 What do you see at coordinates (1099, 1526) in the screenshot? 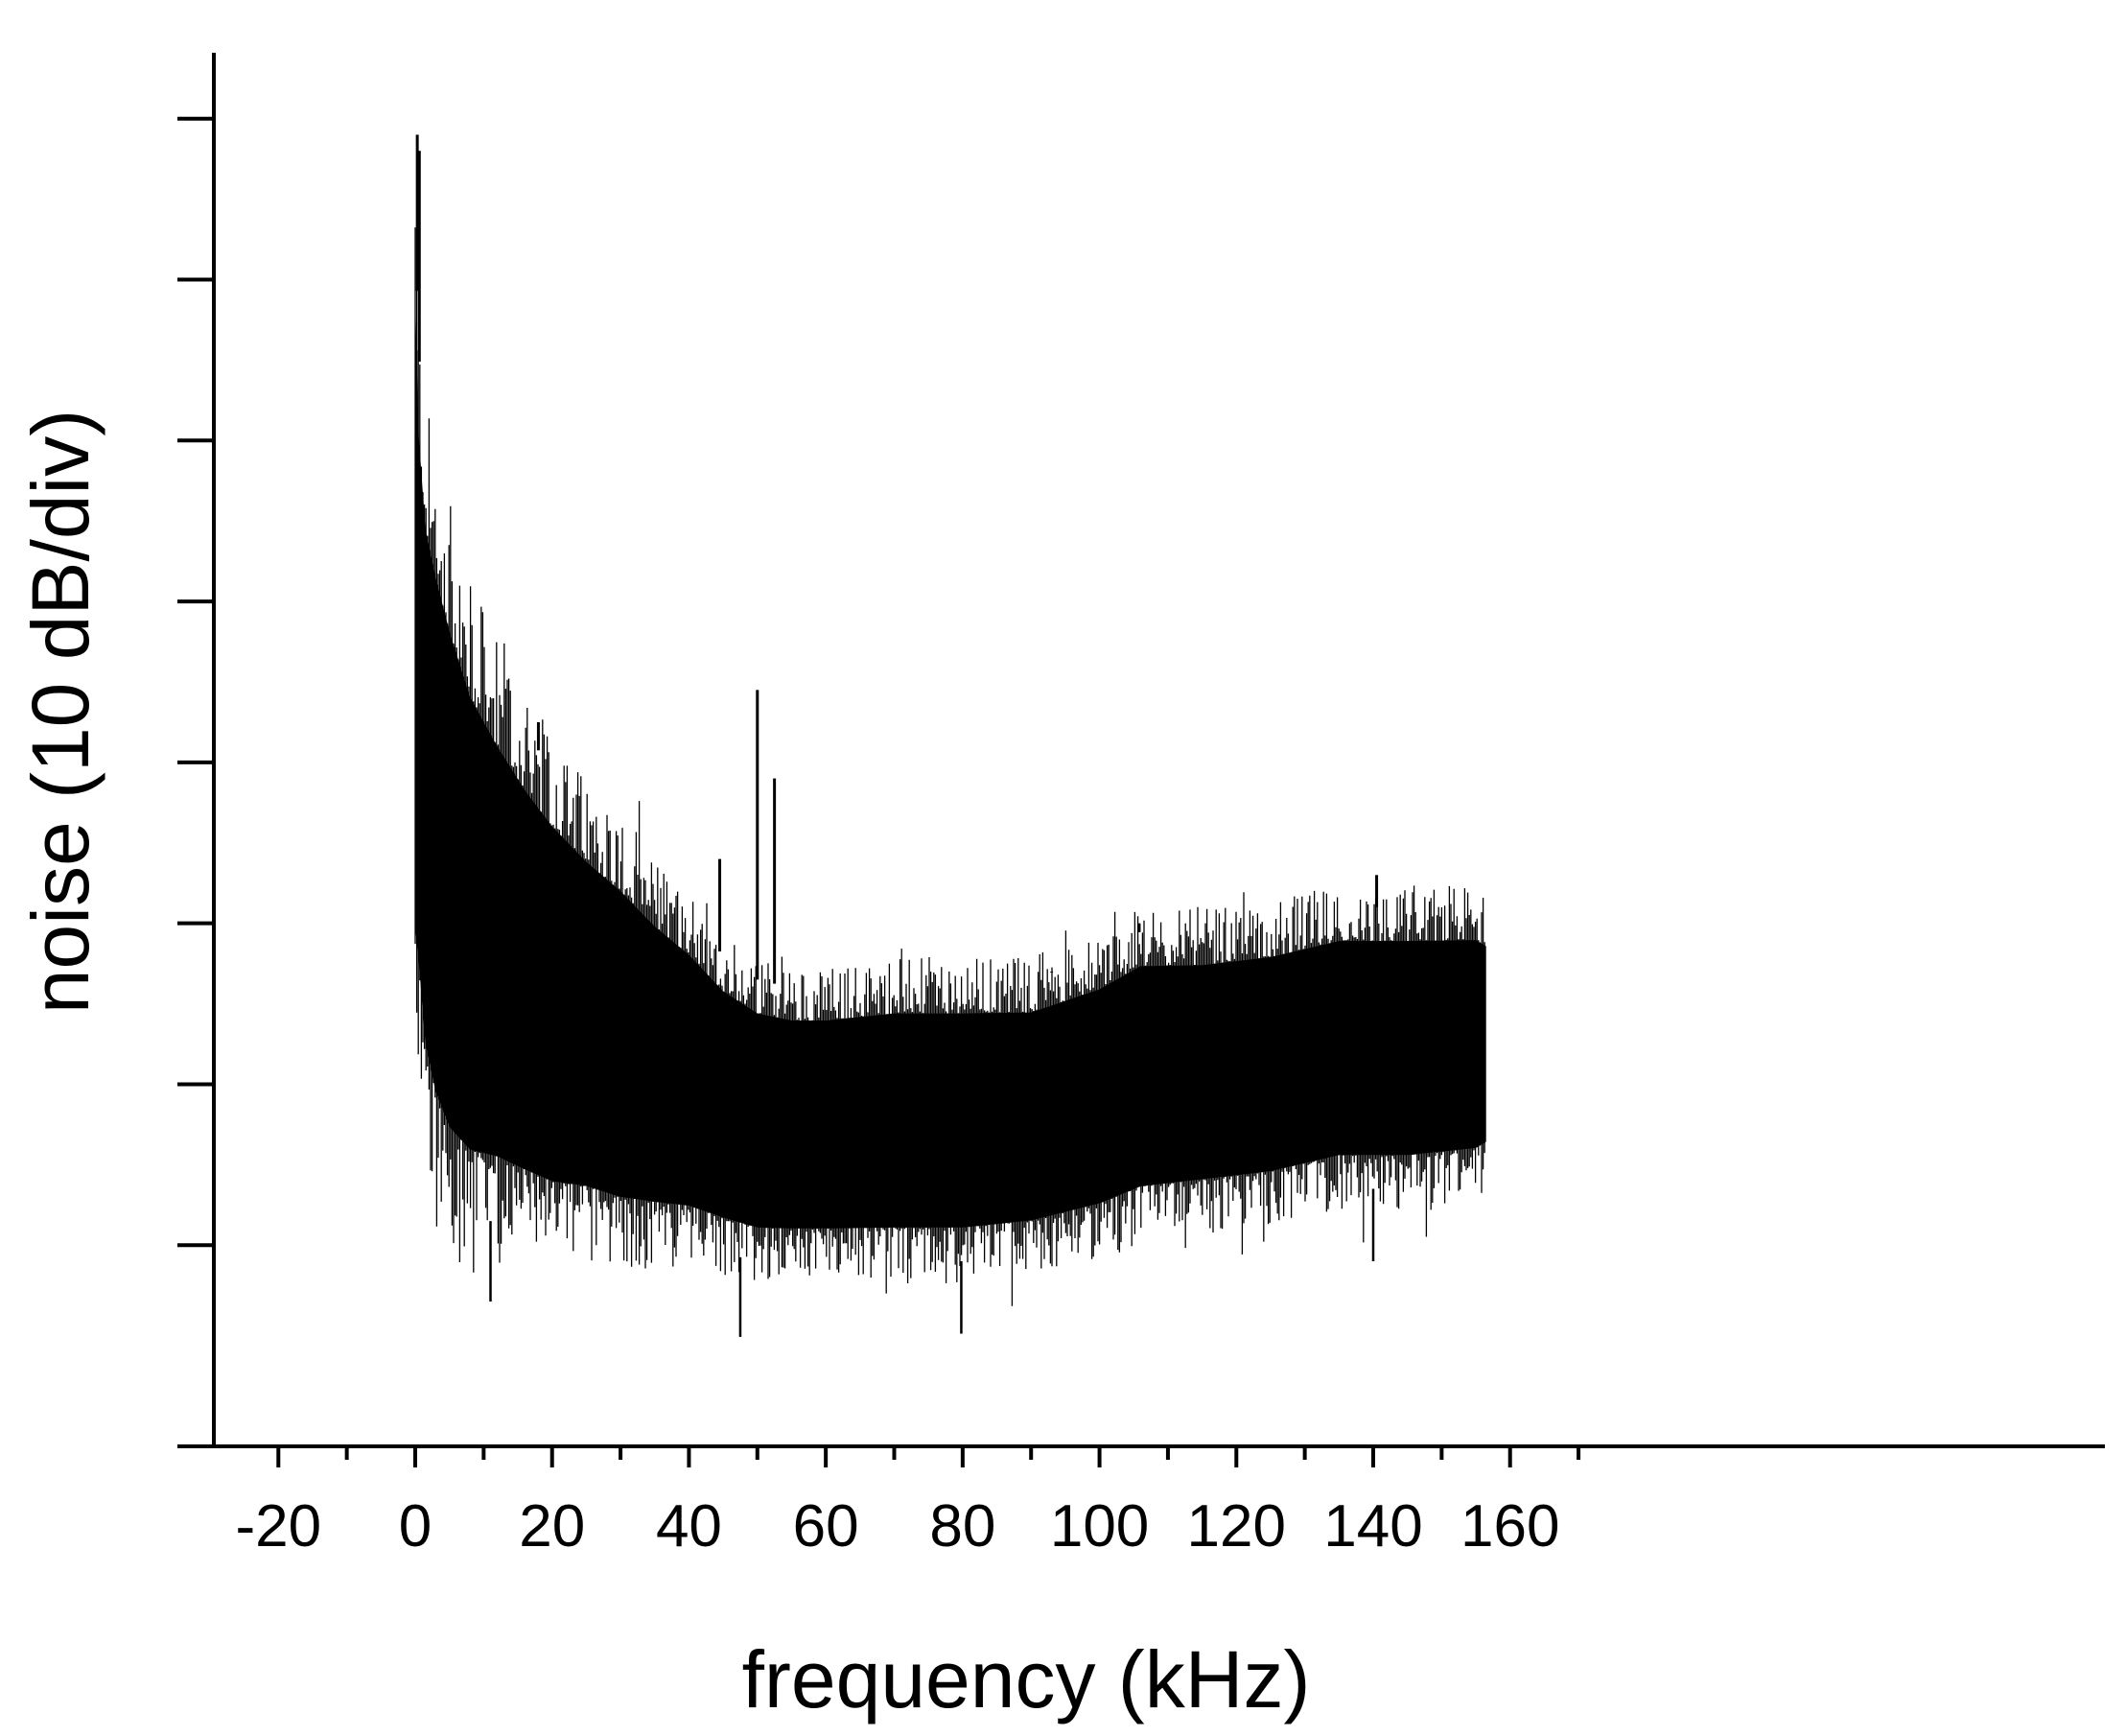
I see `x-tick-label: 100` at bounding box center [1099, 1526].